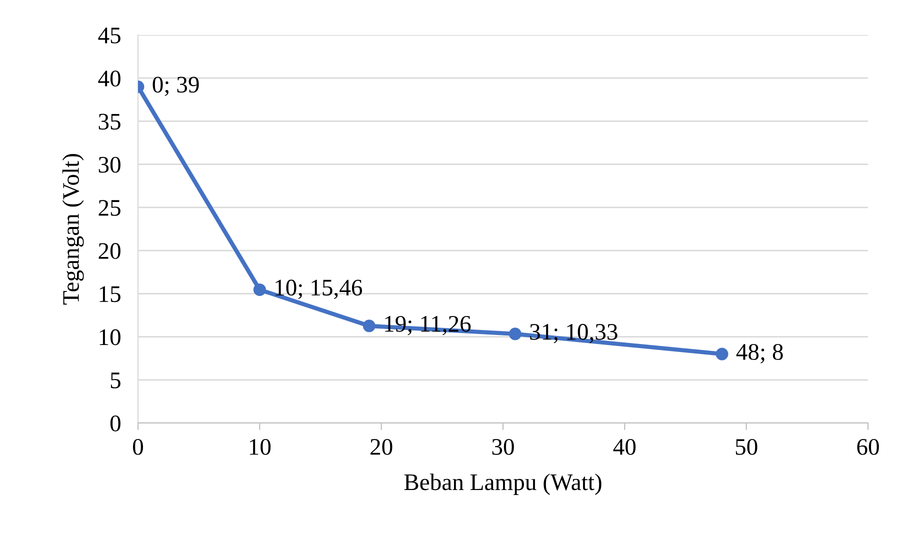  I want to click on y-tick-label: 15, so click(110, 294).